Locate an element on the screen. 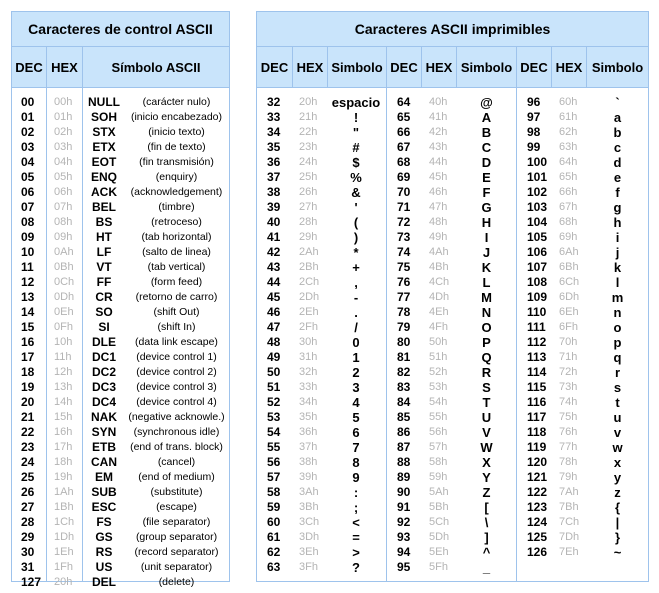  hex-cell: 63h is located at coordinates (568, 147).